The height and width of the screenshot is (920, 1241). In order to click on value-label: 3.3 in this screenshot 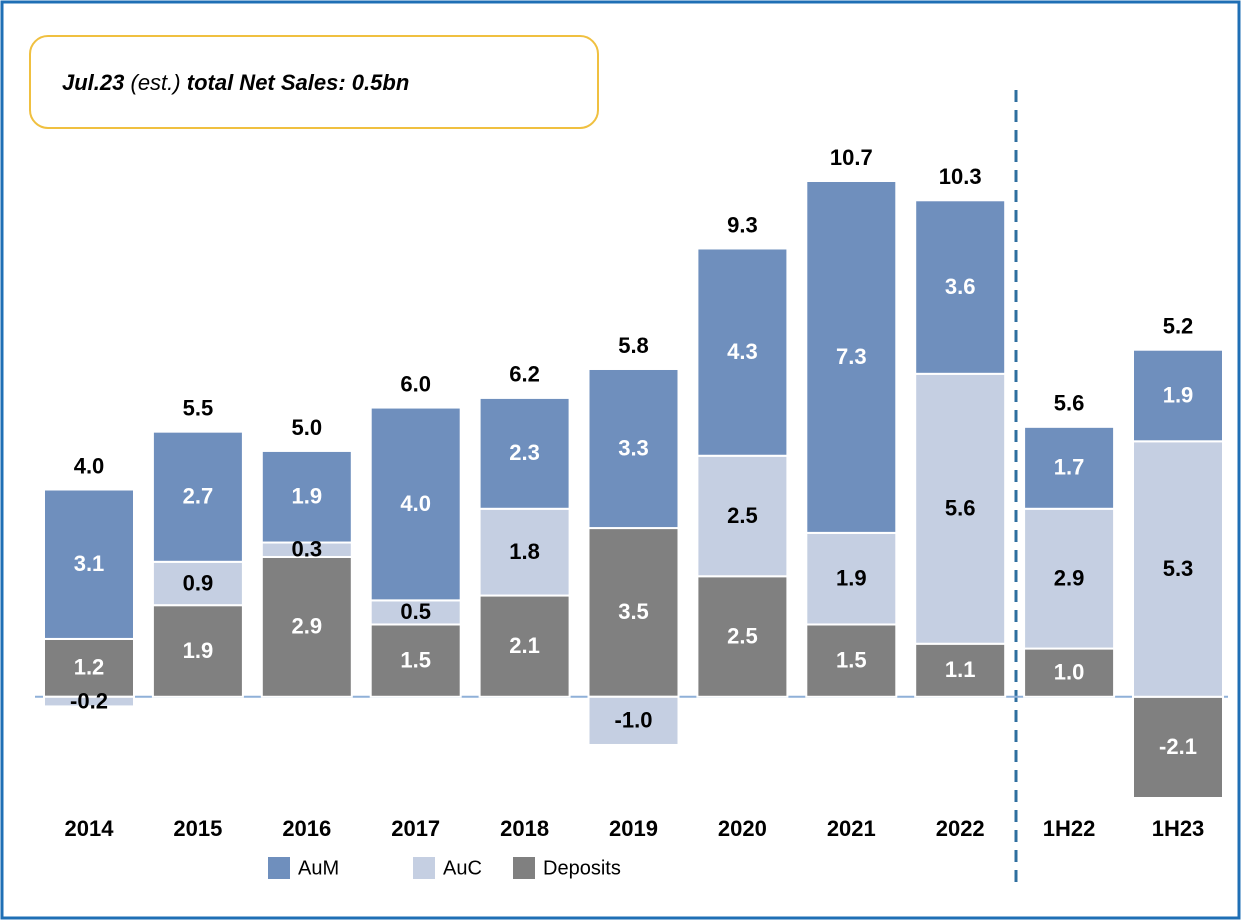, I will do `click(633, 447)`.